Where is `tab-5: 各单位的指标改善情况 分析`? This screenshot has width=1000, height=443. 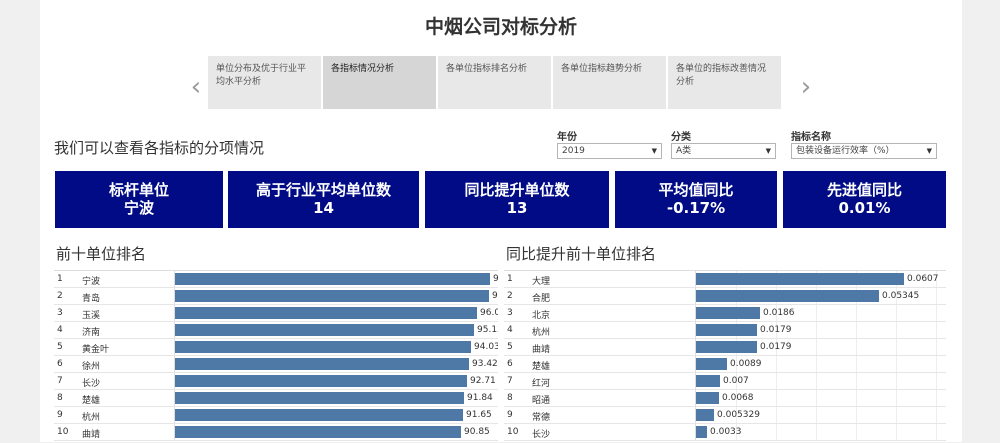 tab-5: 各单位的指标改善情况 分析 is located at coordinates (724, 82).